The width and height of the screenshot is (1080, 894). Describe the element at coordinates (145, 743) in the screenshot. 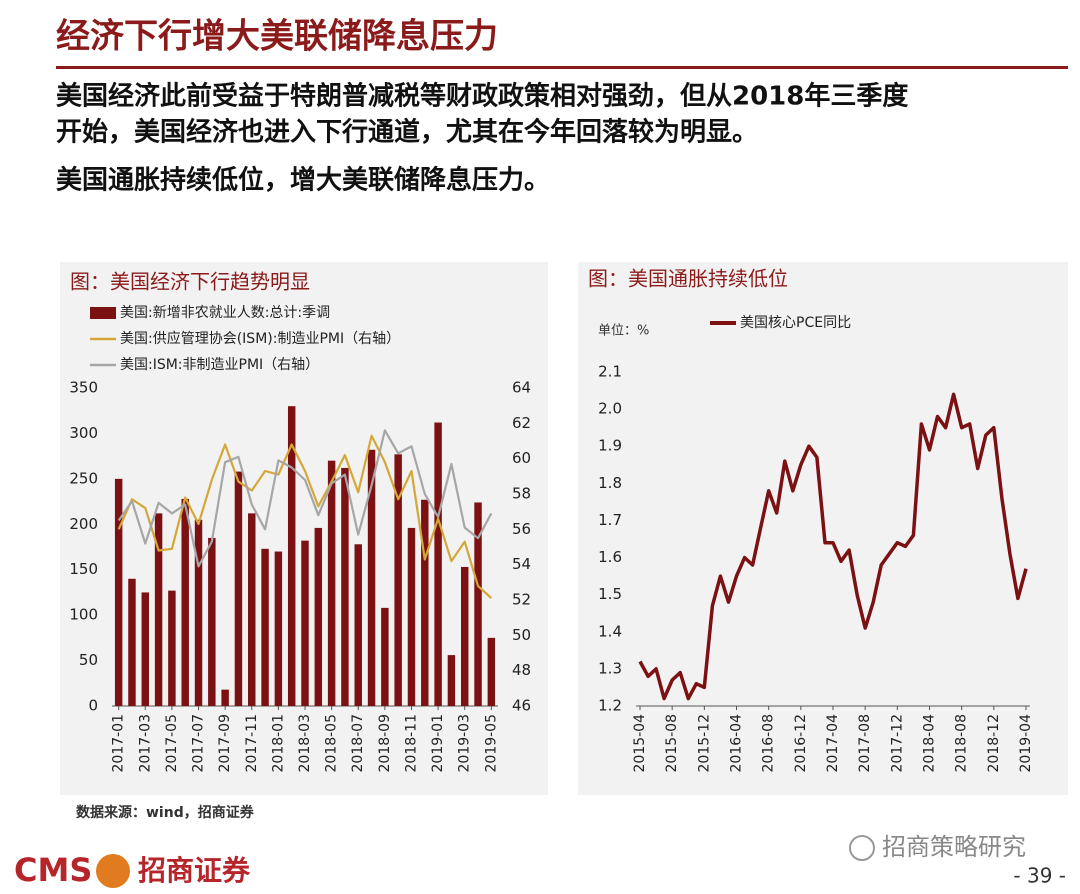

I see `x-tick-label: 2017-03` at that location.